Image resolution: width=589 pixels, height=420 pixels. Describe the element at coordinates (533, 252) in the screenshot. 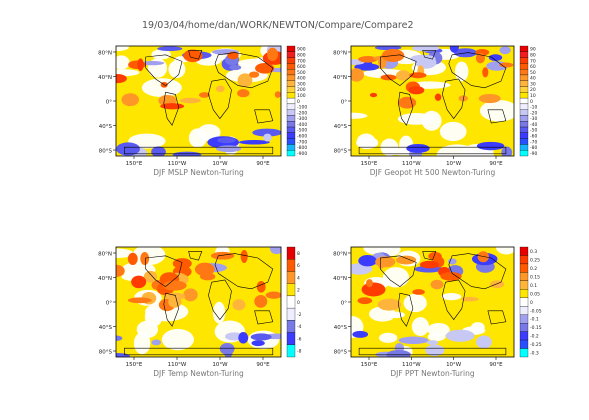

I see `colorbar-label: 0.3` at that location.